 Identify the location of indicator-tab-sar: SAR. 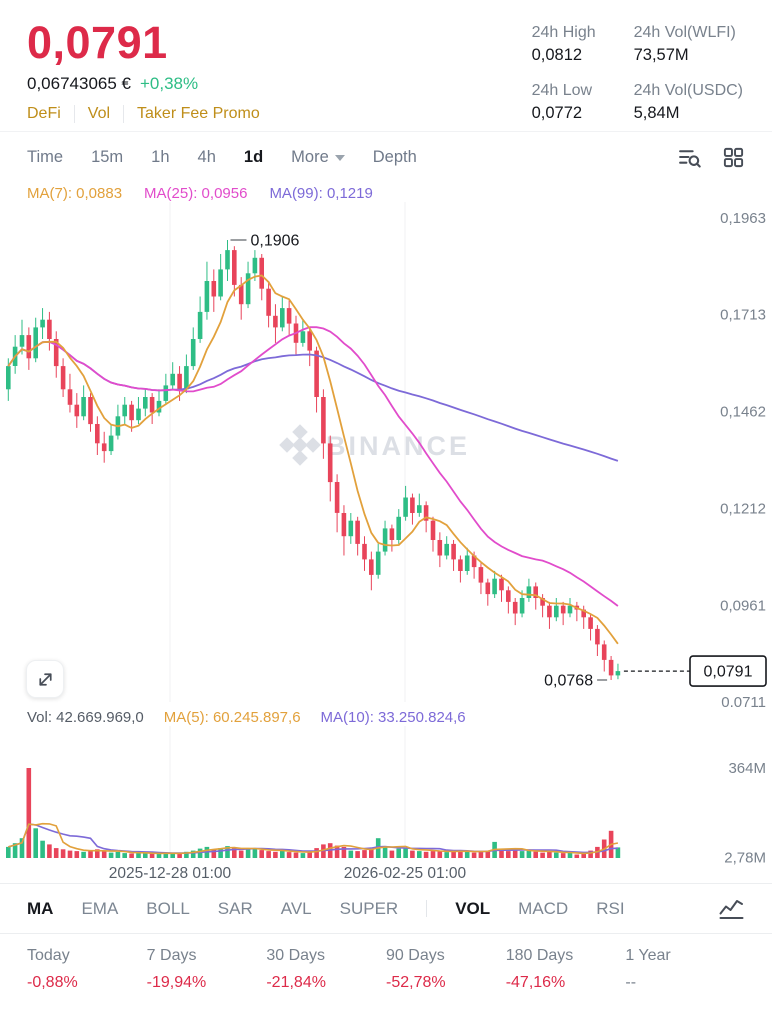
(235, 908).